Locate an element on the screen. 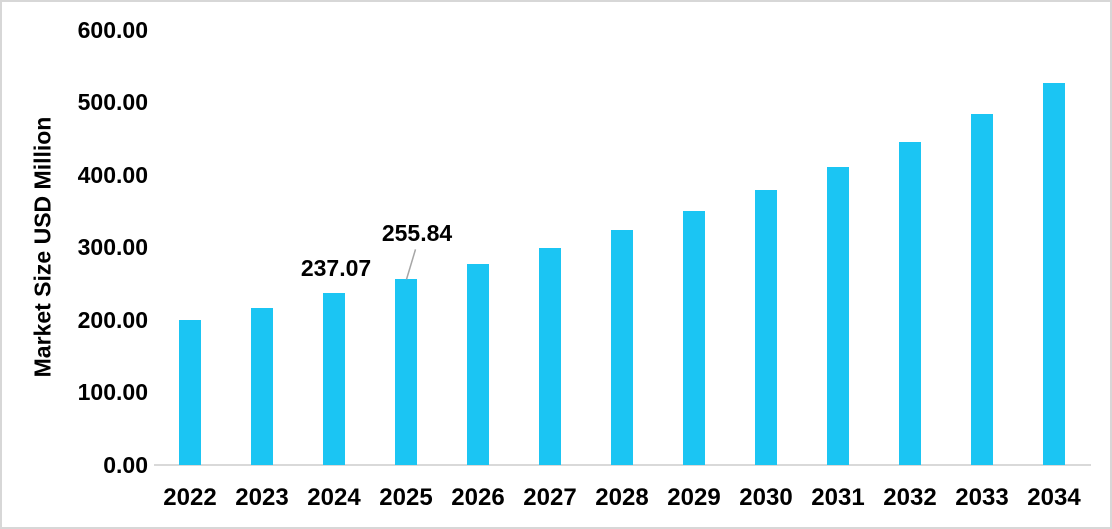  bar-2025 is located at coordinates (406, 372).